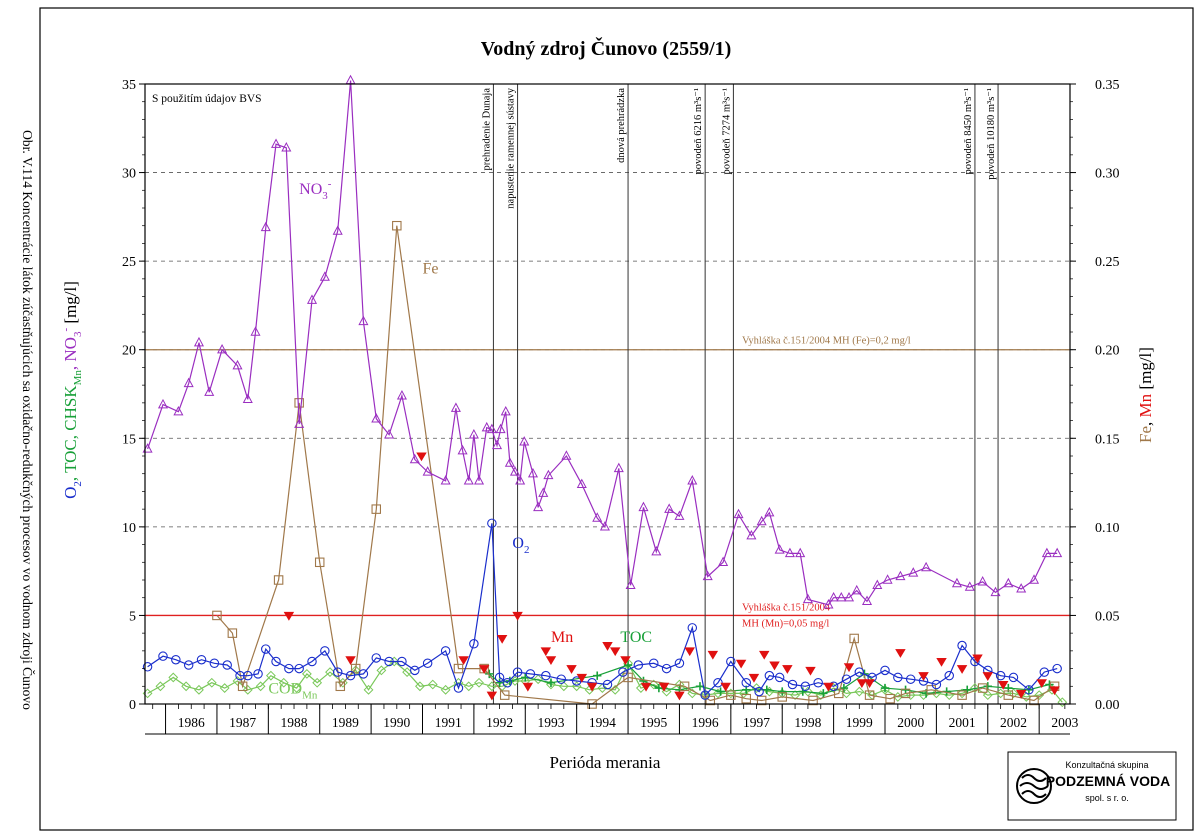  Describe the element at coordinates (129, 351) in the screenshot. I see `y-tick-label: 20` at that location.